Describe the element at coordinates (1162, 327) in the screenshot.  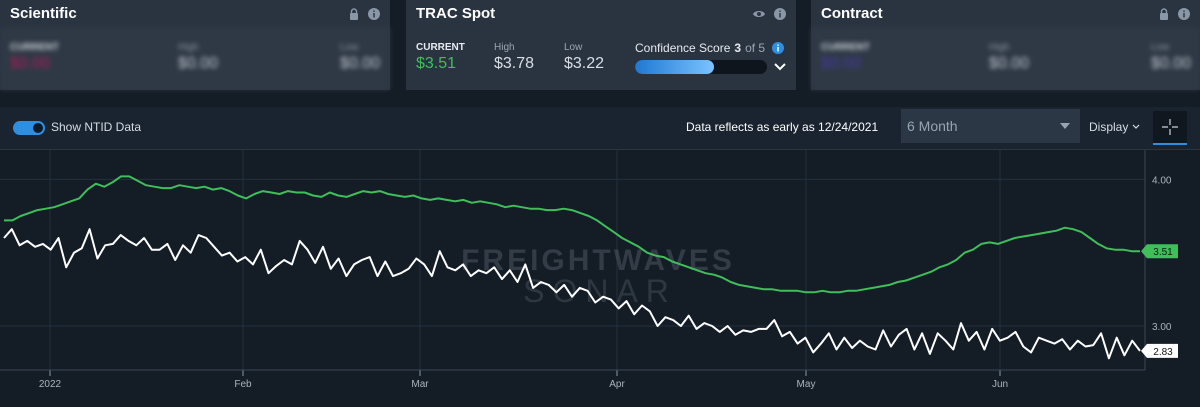
I see `y-tick-label: 3.00` at that location.